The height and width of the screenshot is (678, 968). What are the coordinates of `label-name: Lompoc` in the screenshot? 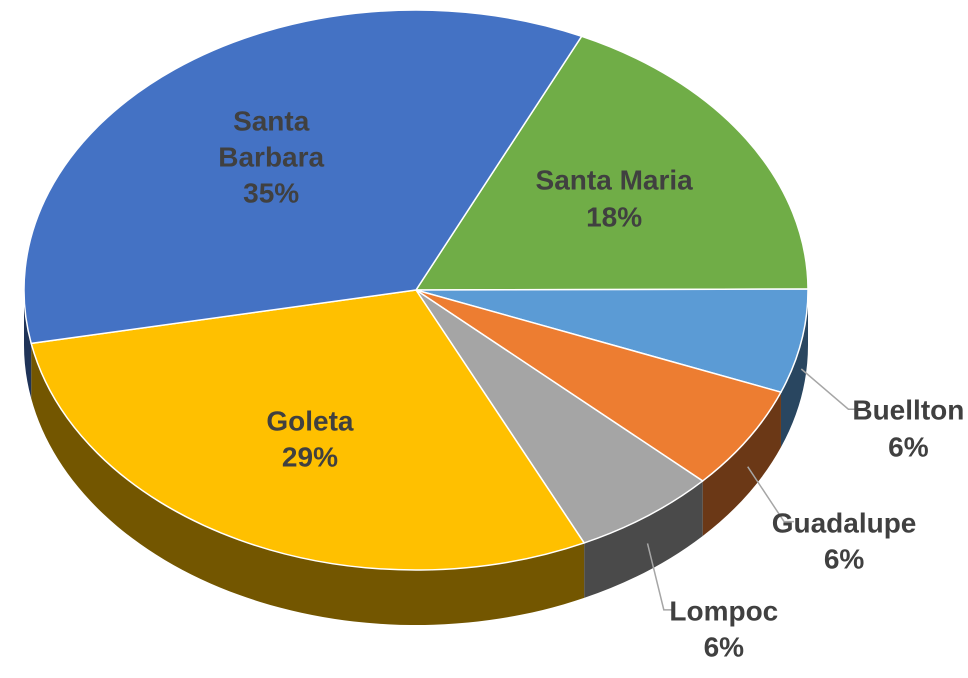 It's located at (724, 611).